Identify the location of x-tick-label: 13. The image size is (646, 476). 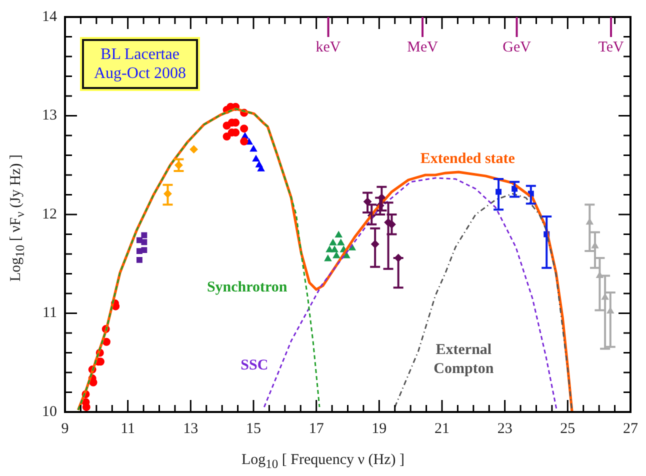
(190, 428).